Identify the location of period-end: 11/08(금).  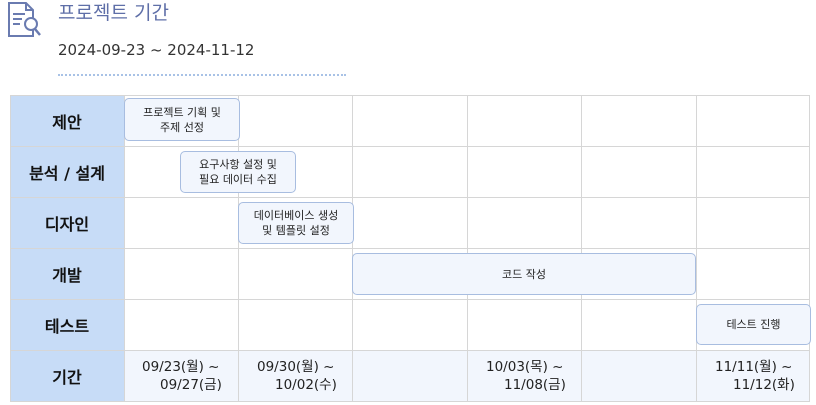
(535, 385).